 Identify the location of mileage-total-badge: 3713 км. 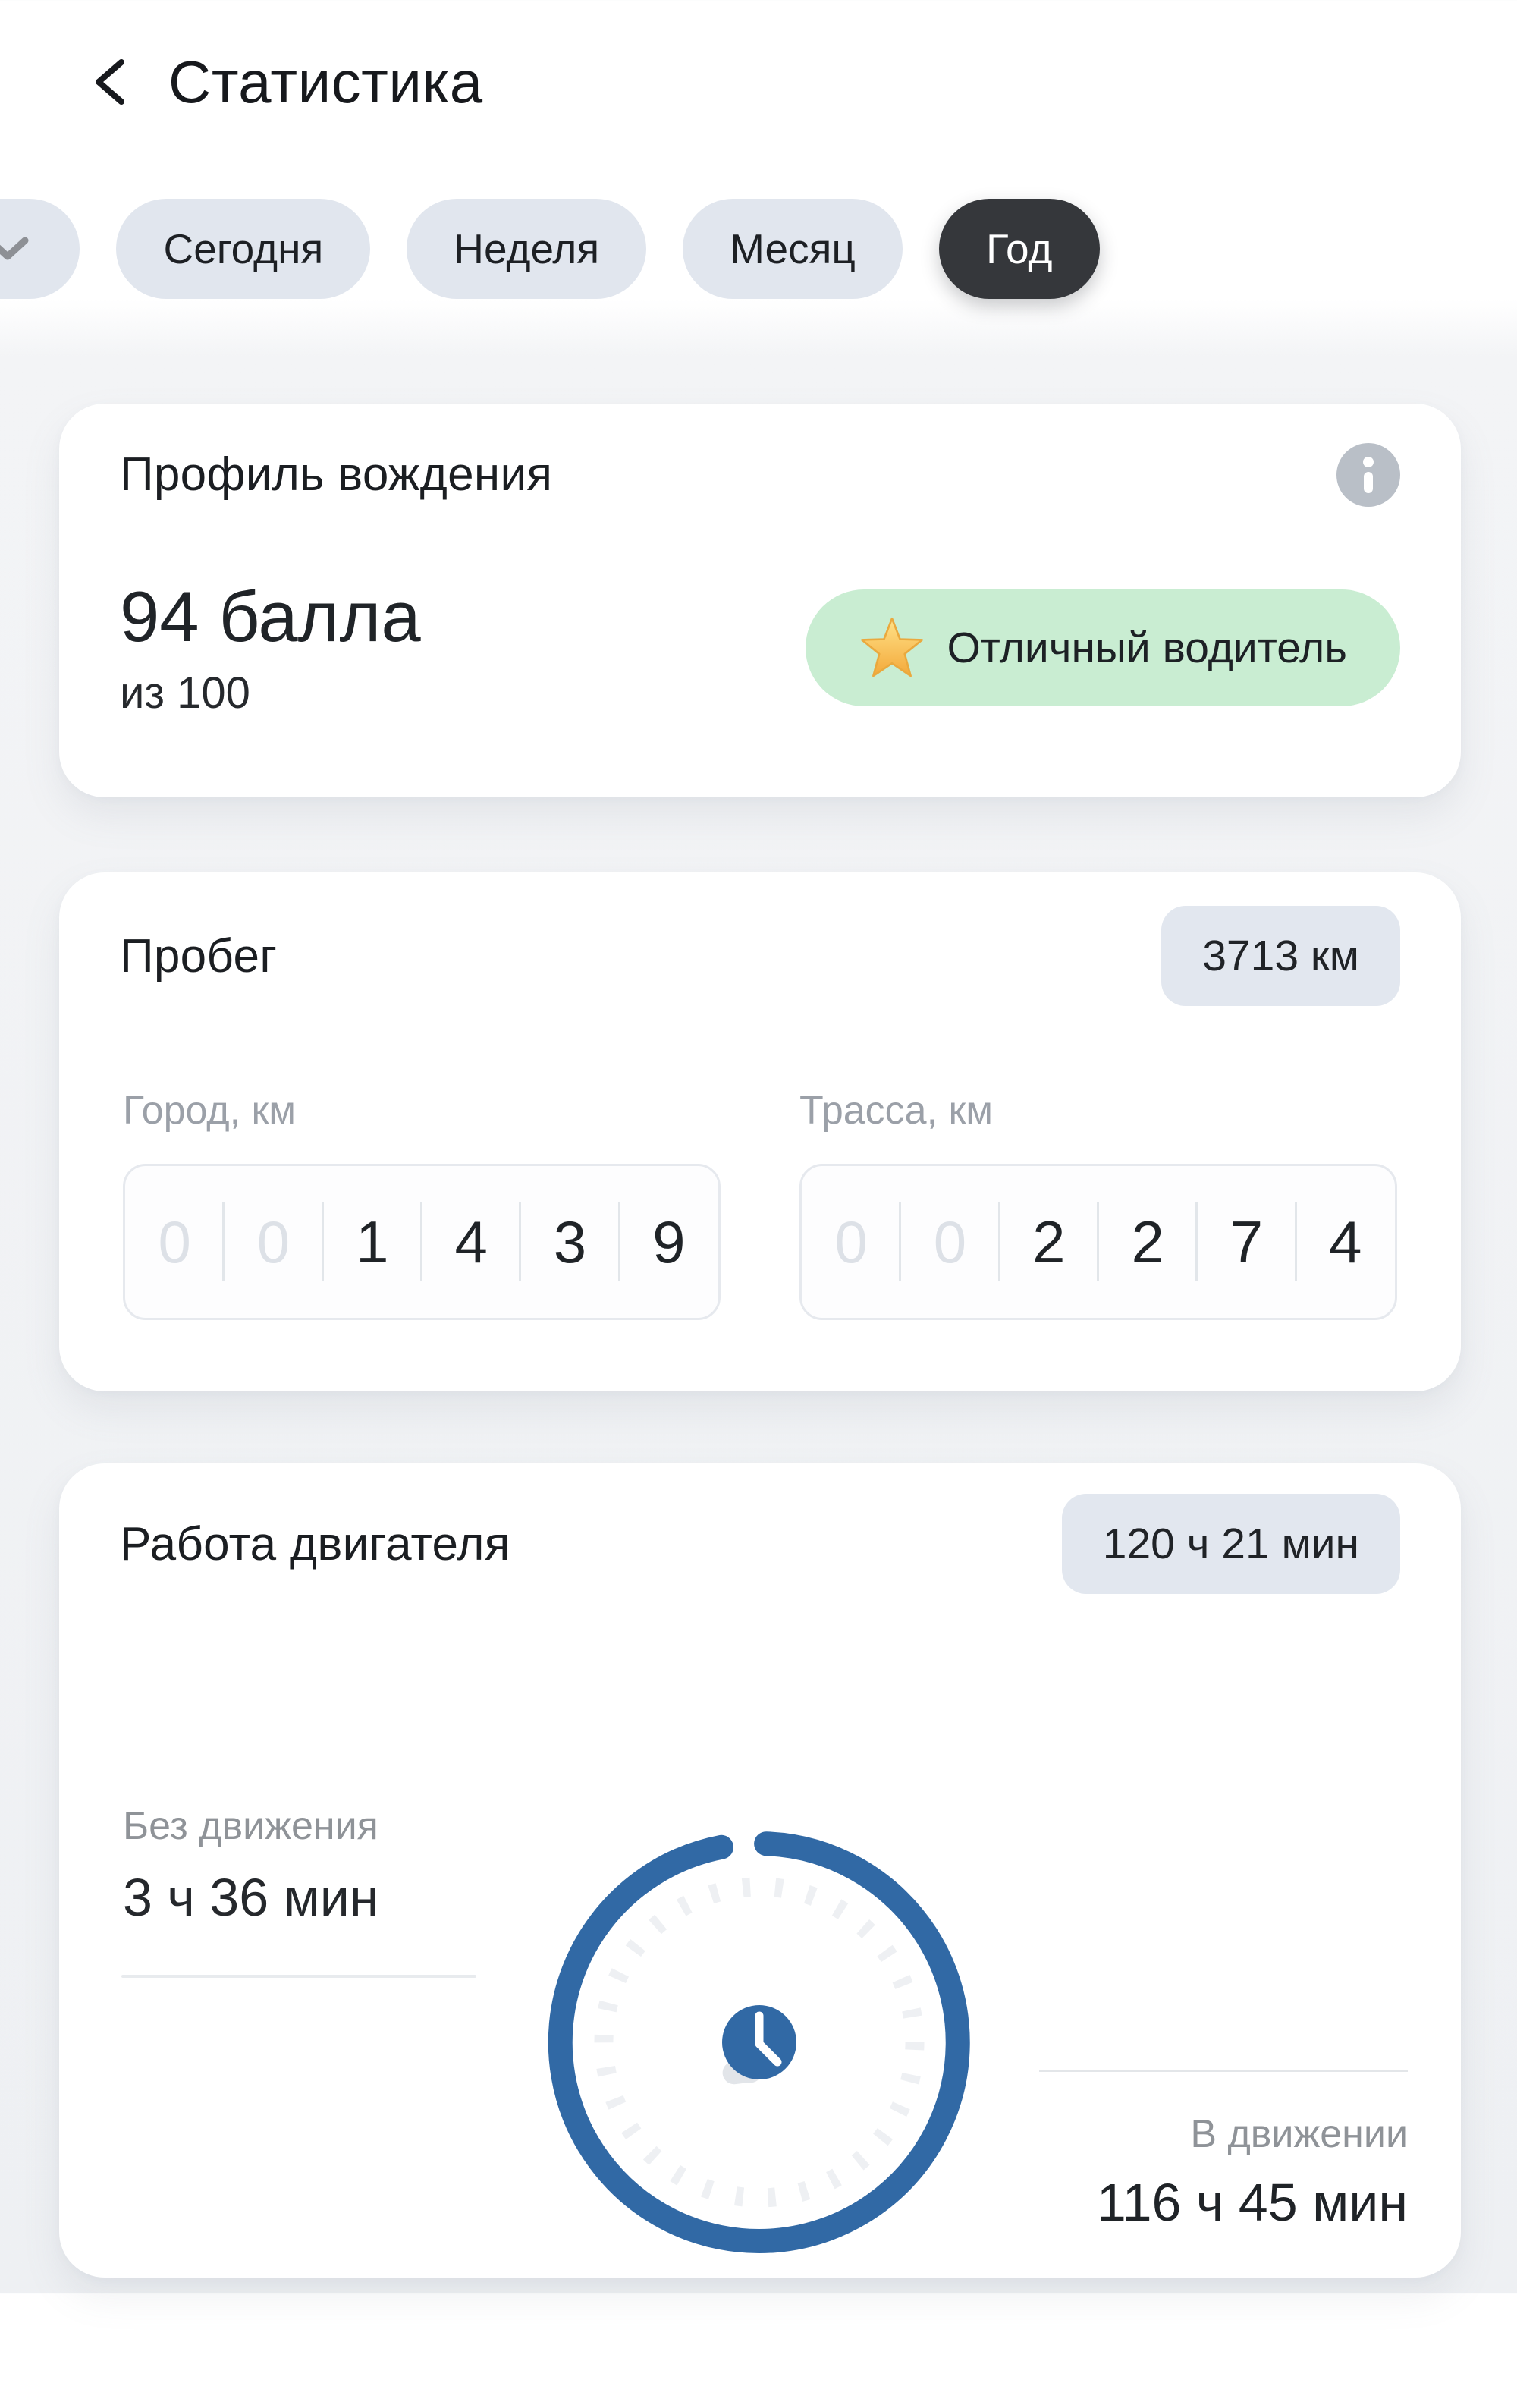
(1280, 956).